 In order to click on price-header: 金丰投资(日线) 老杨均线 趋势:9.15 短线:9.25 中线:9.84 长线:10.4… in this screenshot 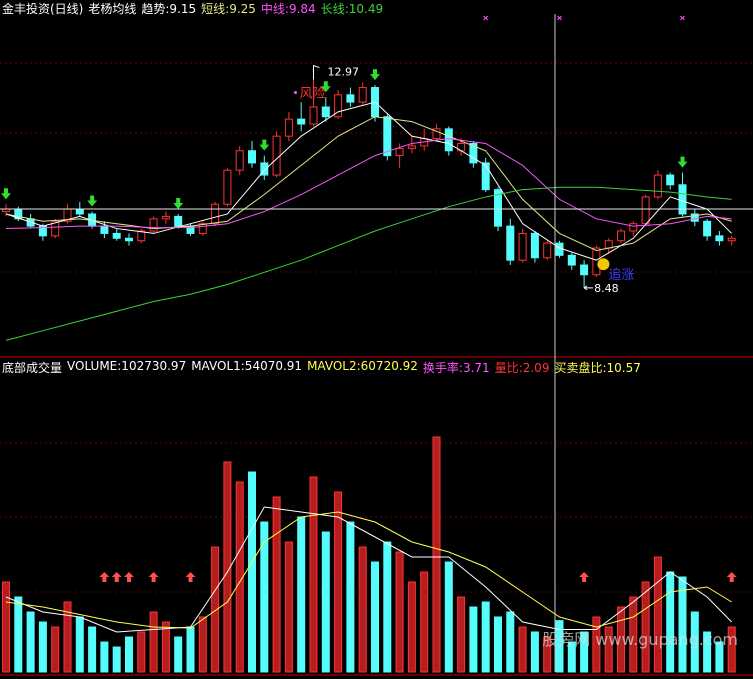, I will do `click(192, 8)`.